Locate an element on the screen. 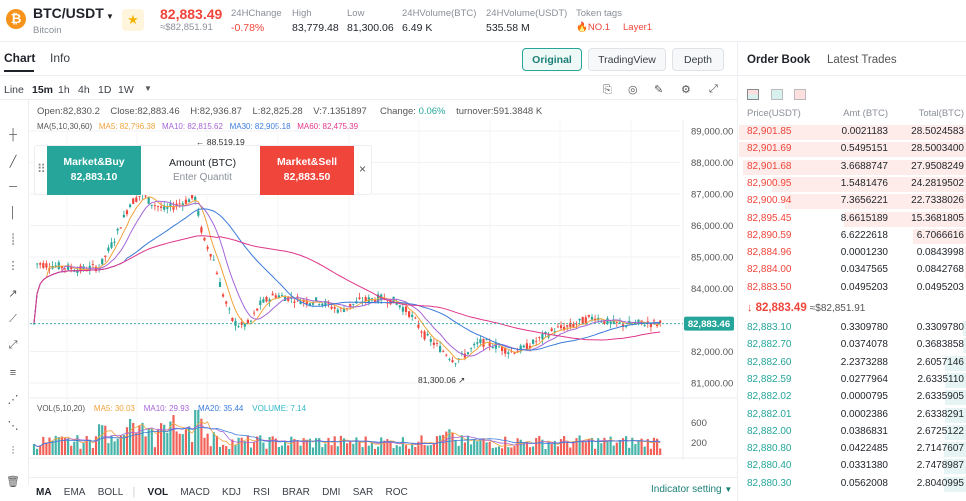 The width and height of the screenshot is (966, 501). ask-row: 82,901.85 0.0021183 28.5024583 is located at coordinates (852, 132).